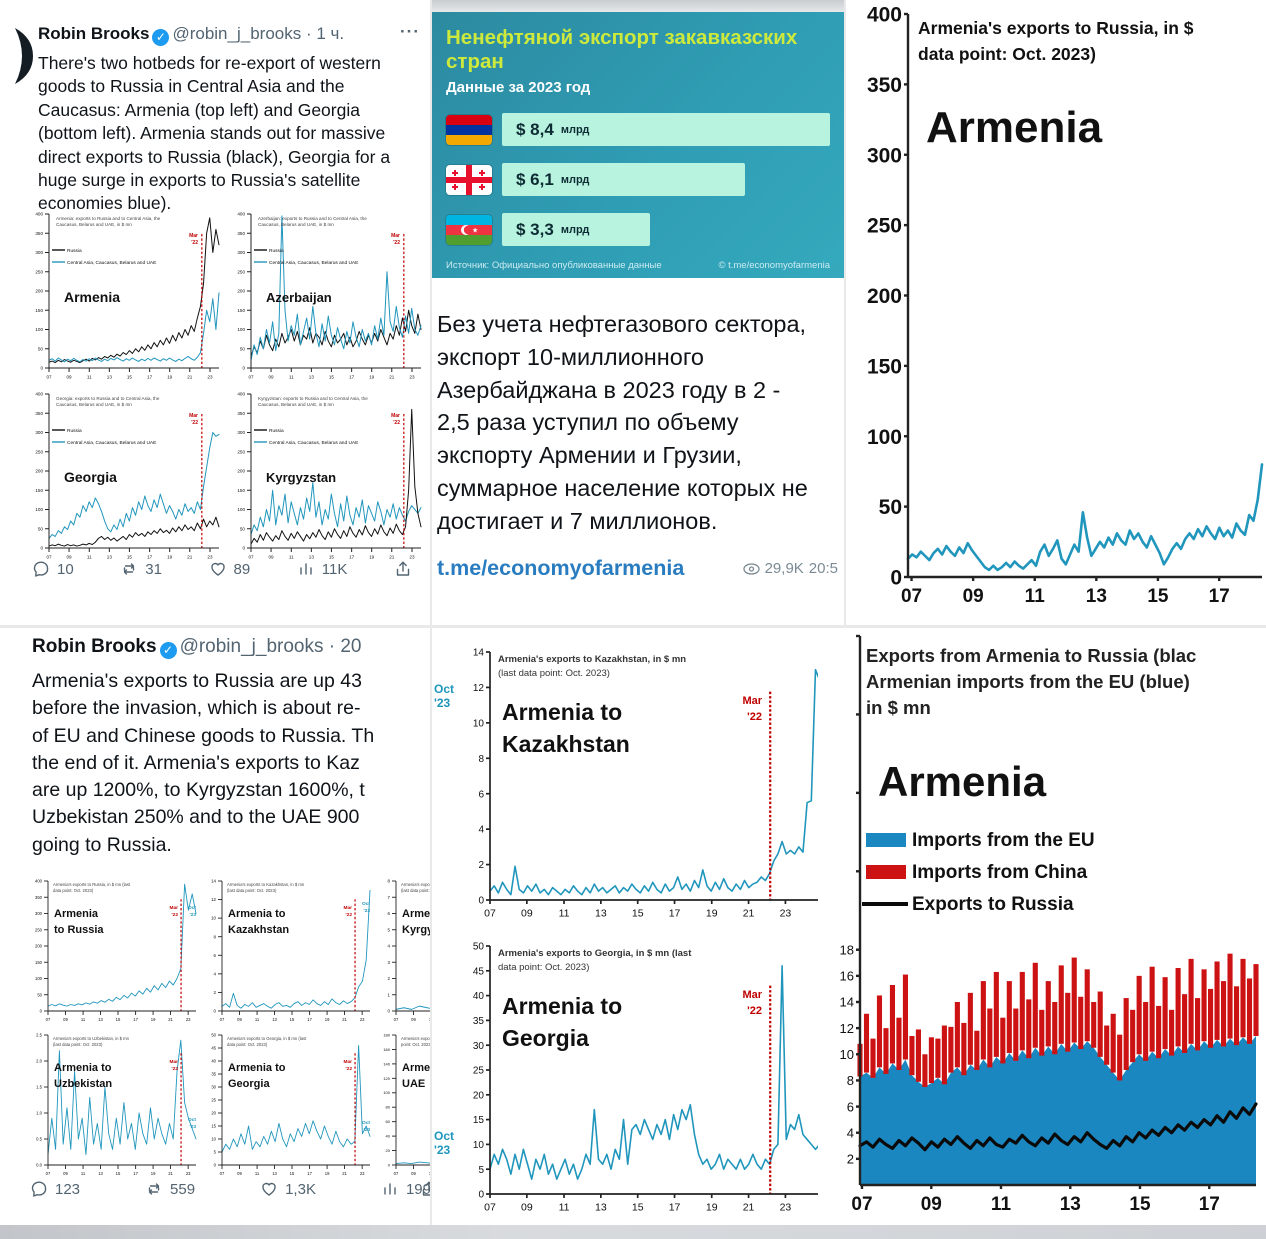  I want to click on reply-button: 10, so click(53, 569).